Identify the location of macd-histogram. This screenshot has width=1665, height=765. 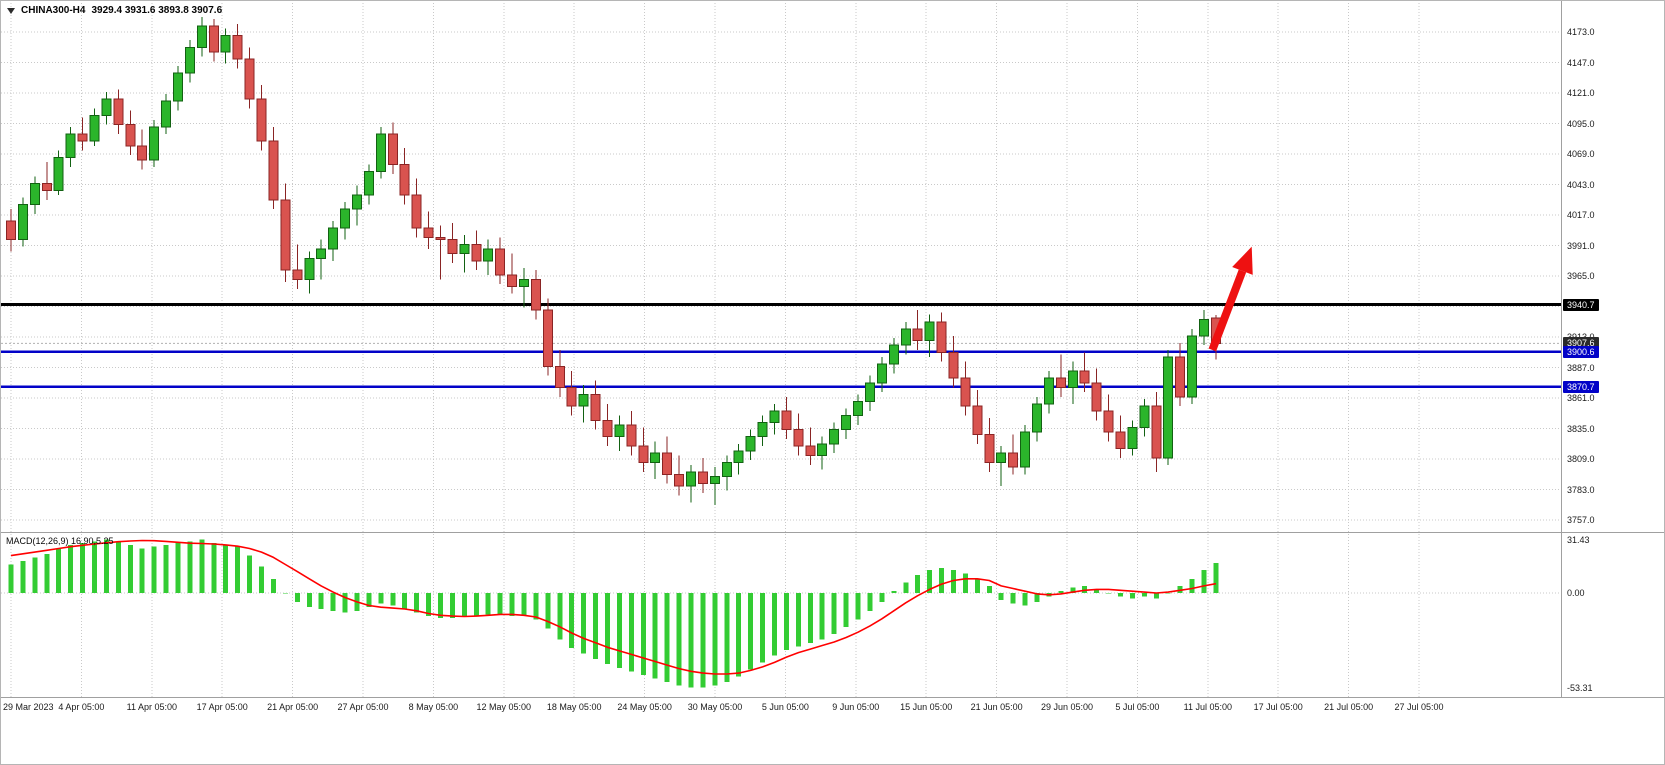
(613, 613).